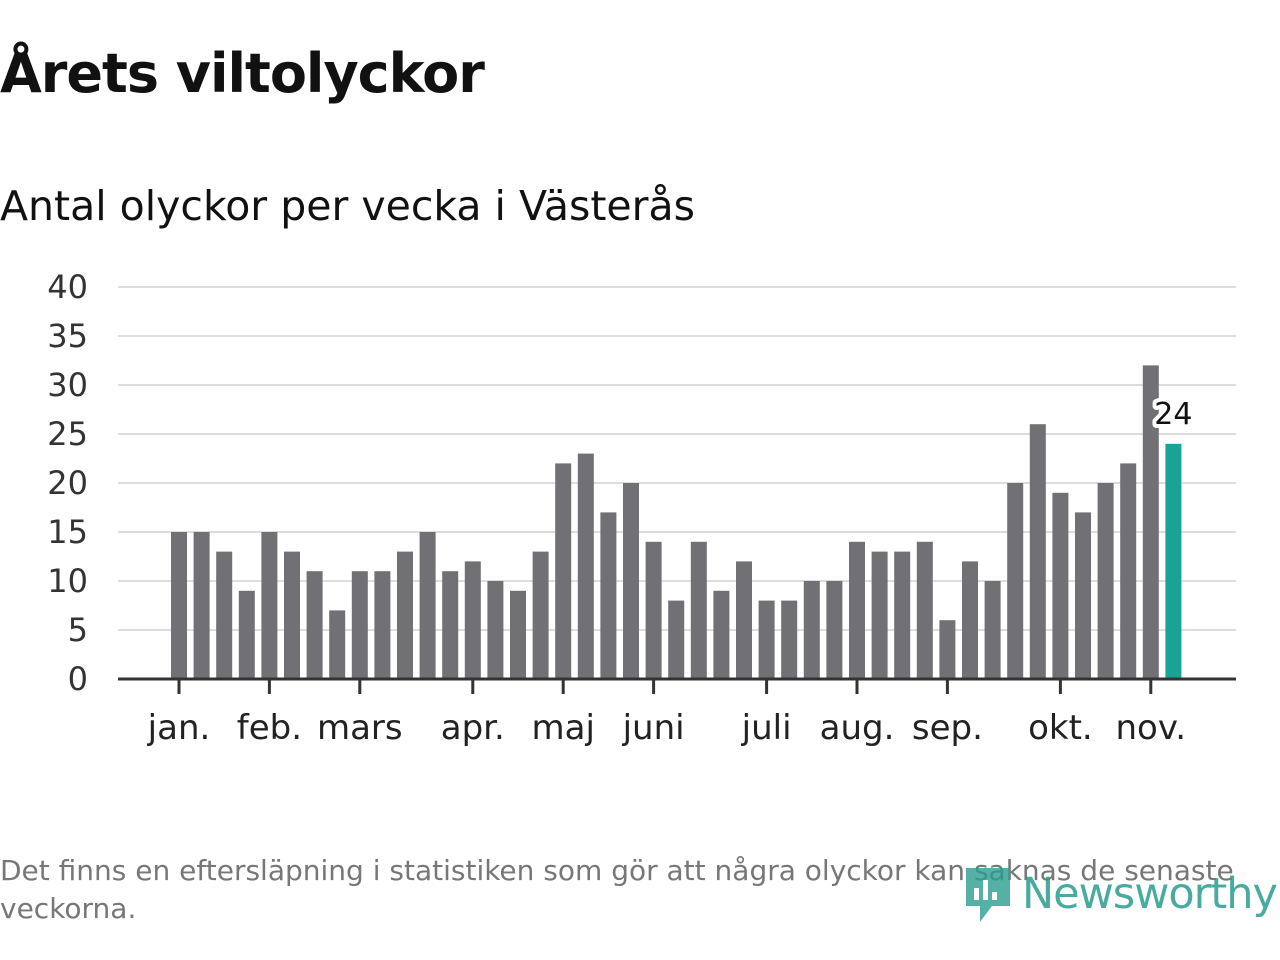 The image size is (1280, 960). I want to click on x-month-label: apr., so click(473, 728).